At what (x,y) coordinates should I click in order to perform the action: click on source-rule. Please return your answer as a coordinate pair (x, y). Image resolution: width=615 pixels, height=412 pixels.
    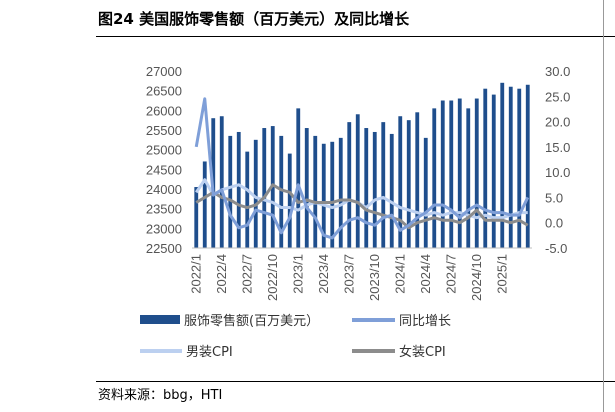
    Looking at the image, I should click on (355, 381).